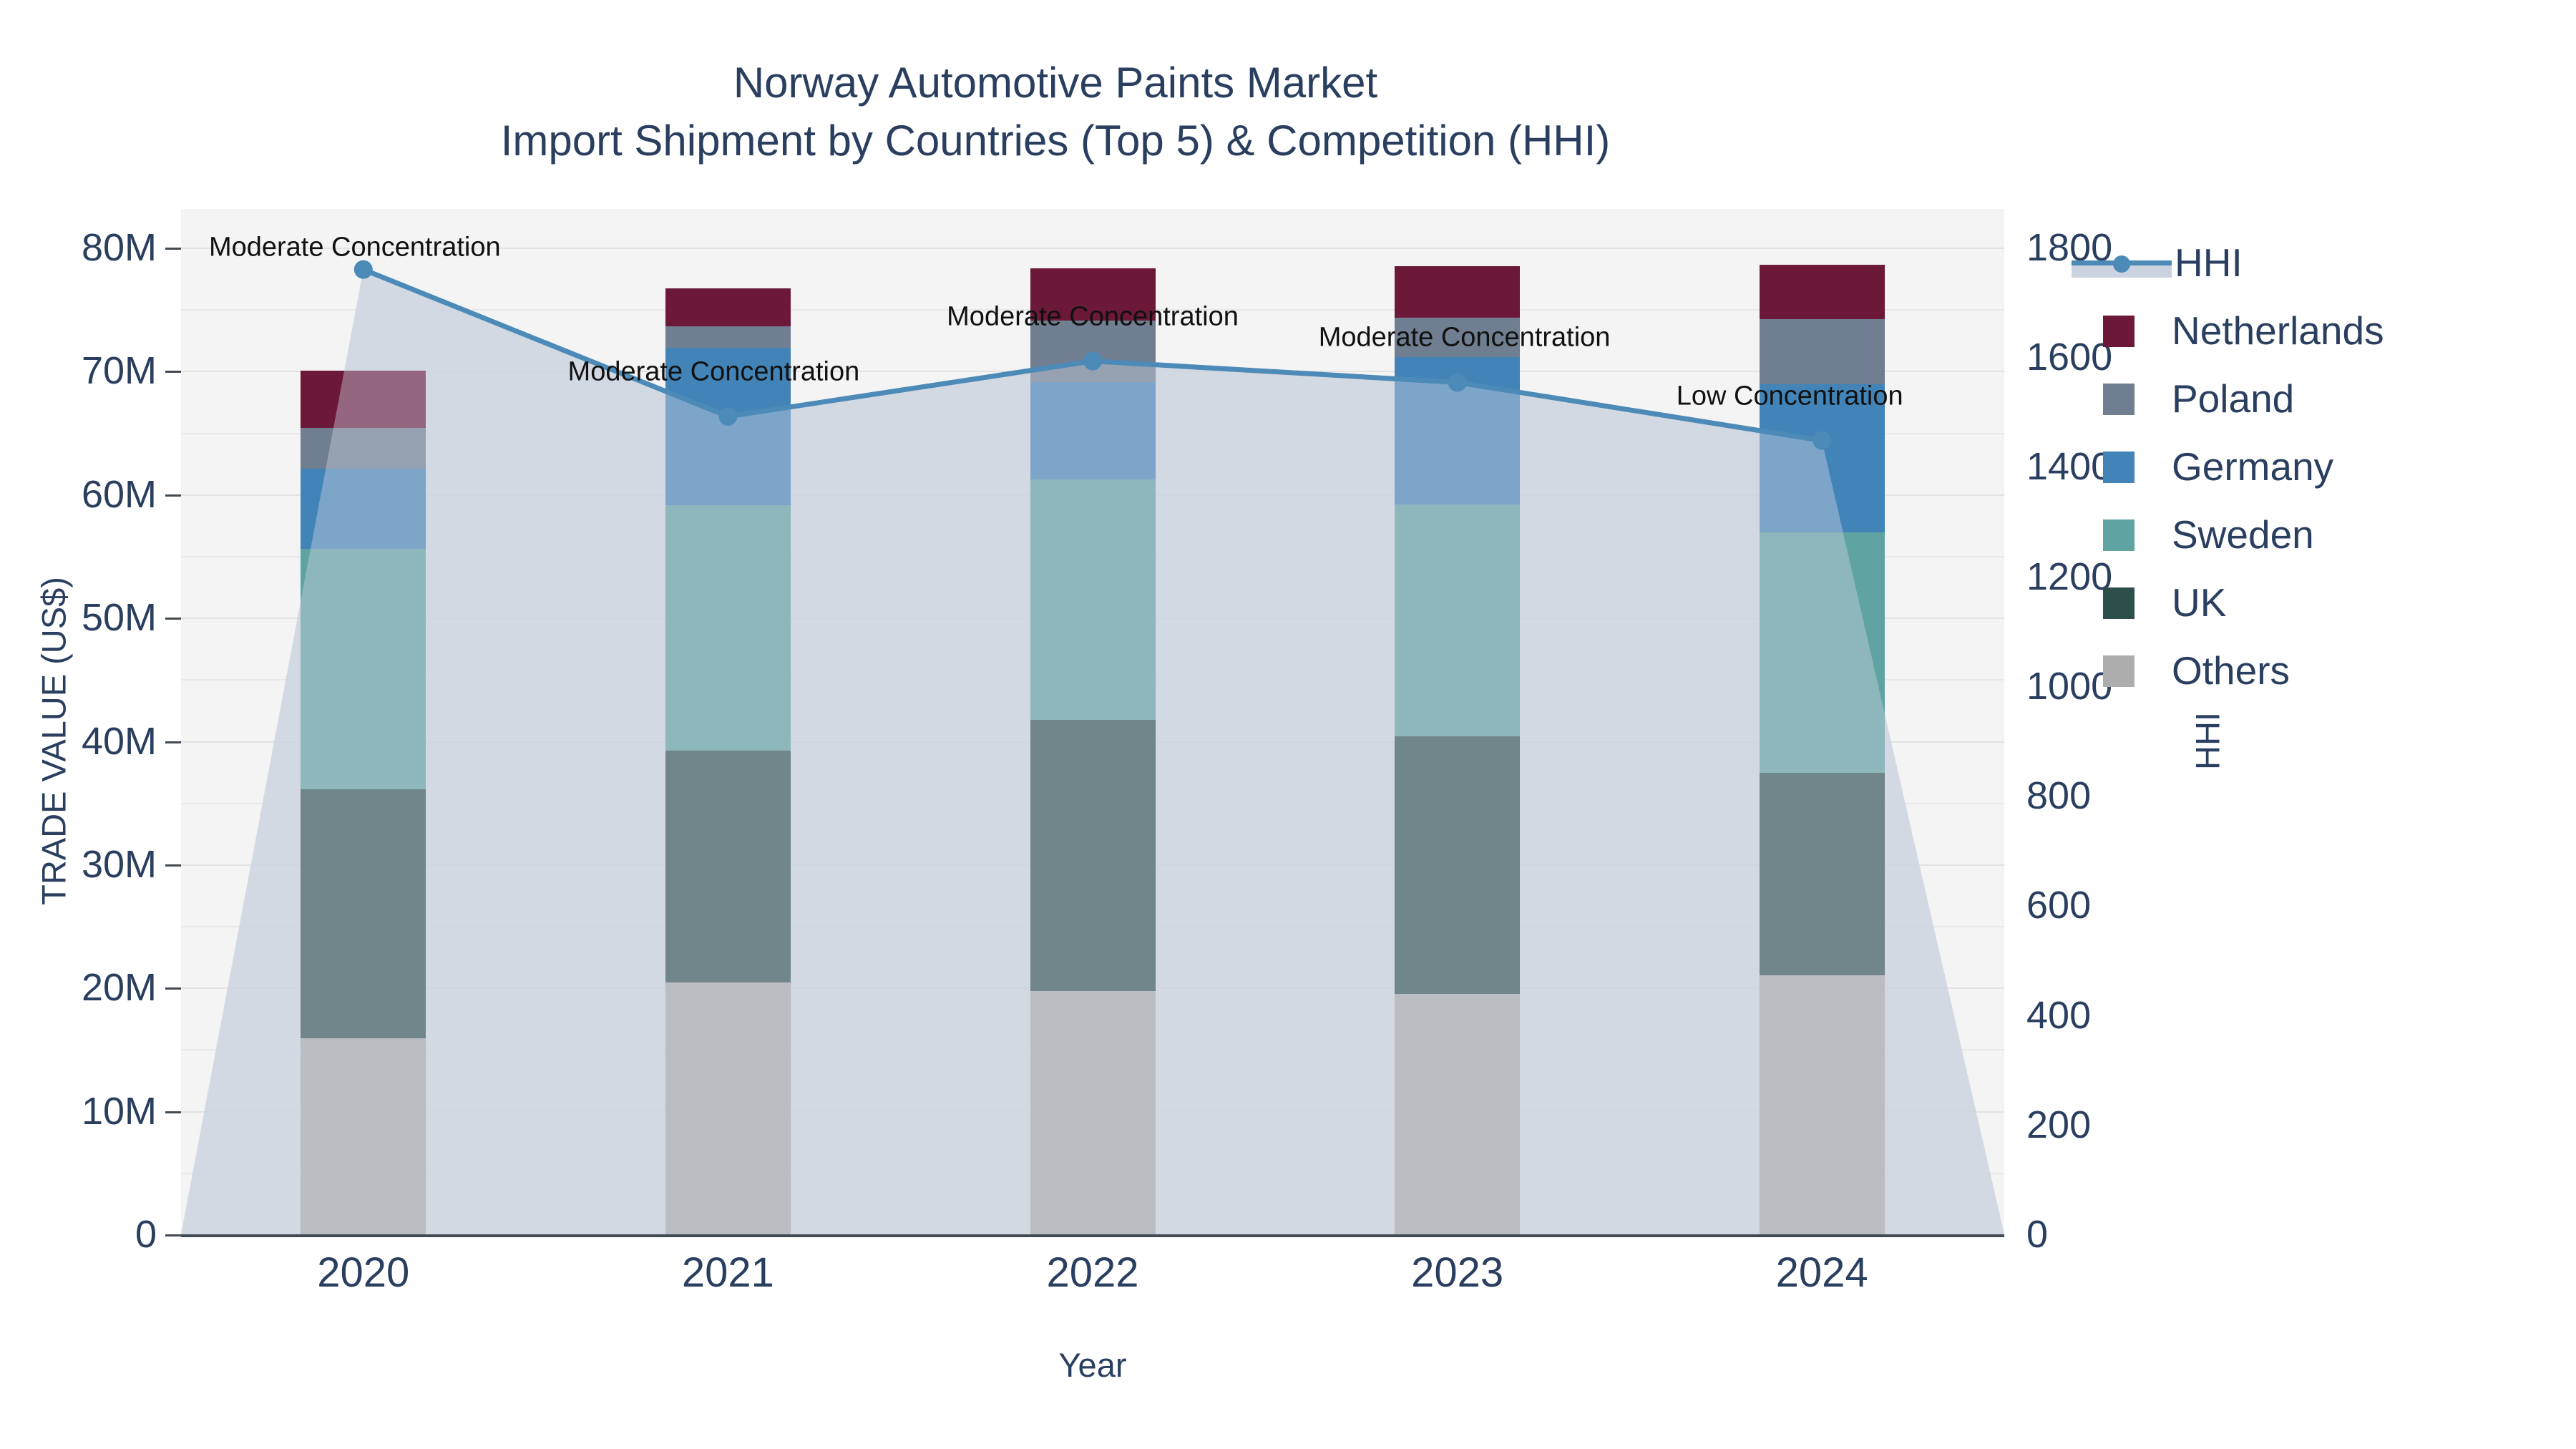 The image size is (2576, 1449). I want to click on legend-item-netherlands: Netherlands, so click(2300, 331).